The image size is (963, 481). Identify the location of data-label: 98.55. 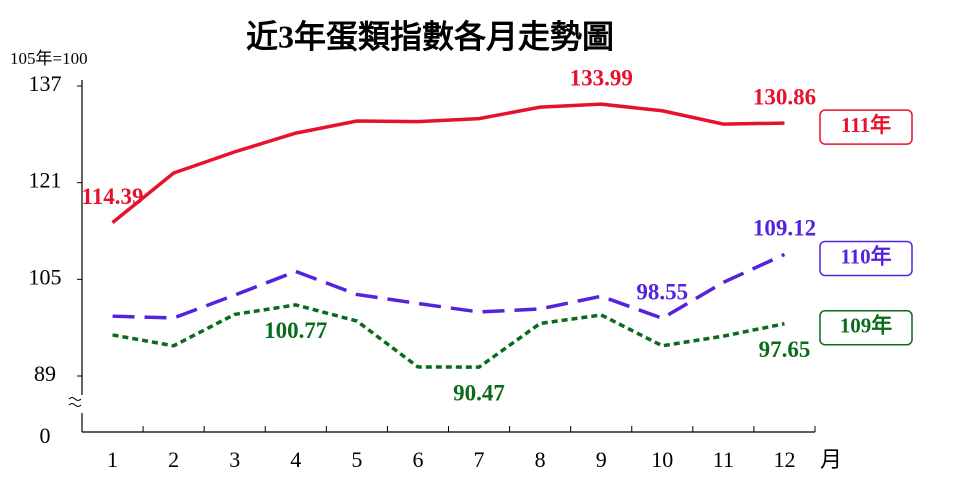
(662, 292).